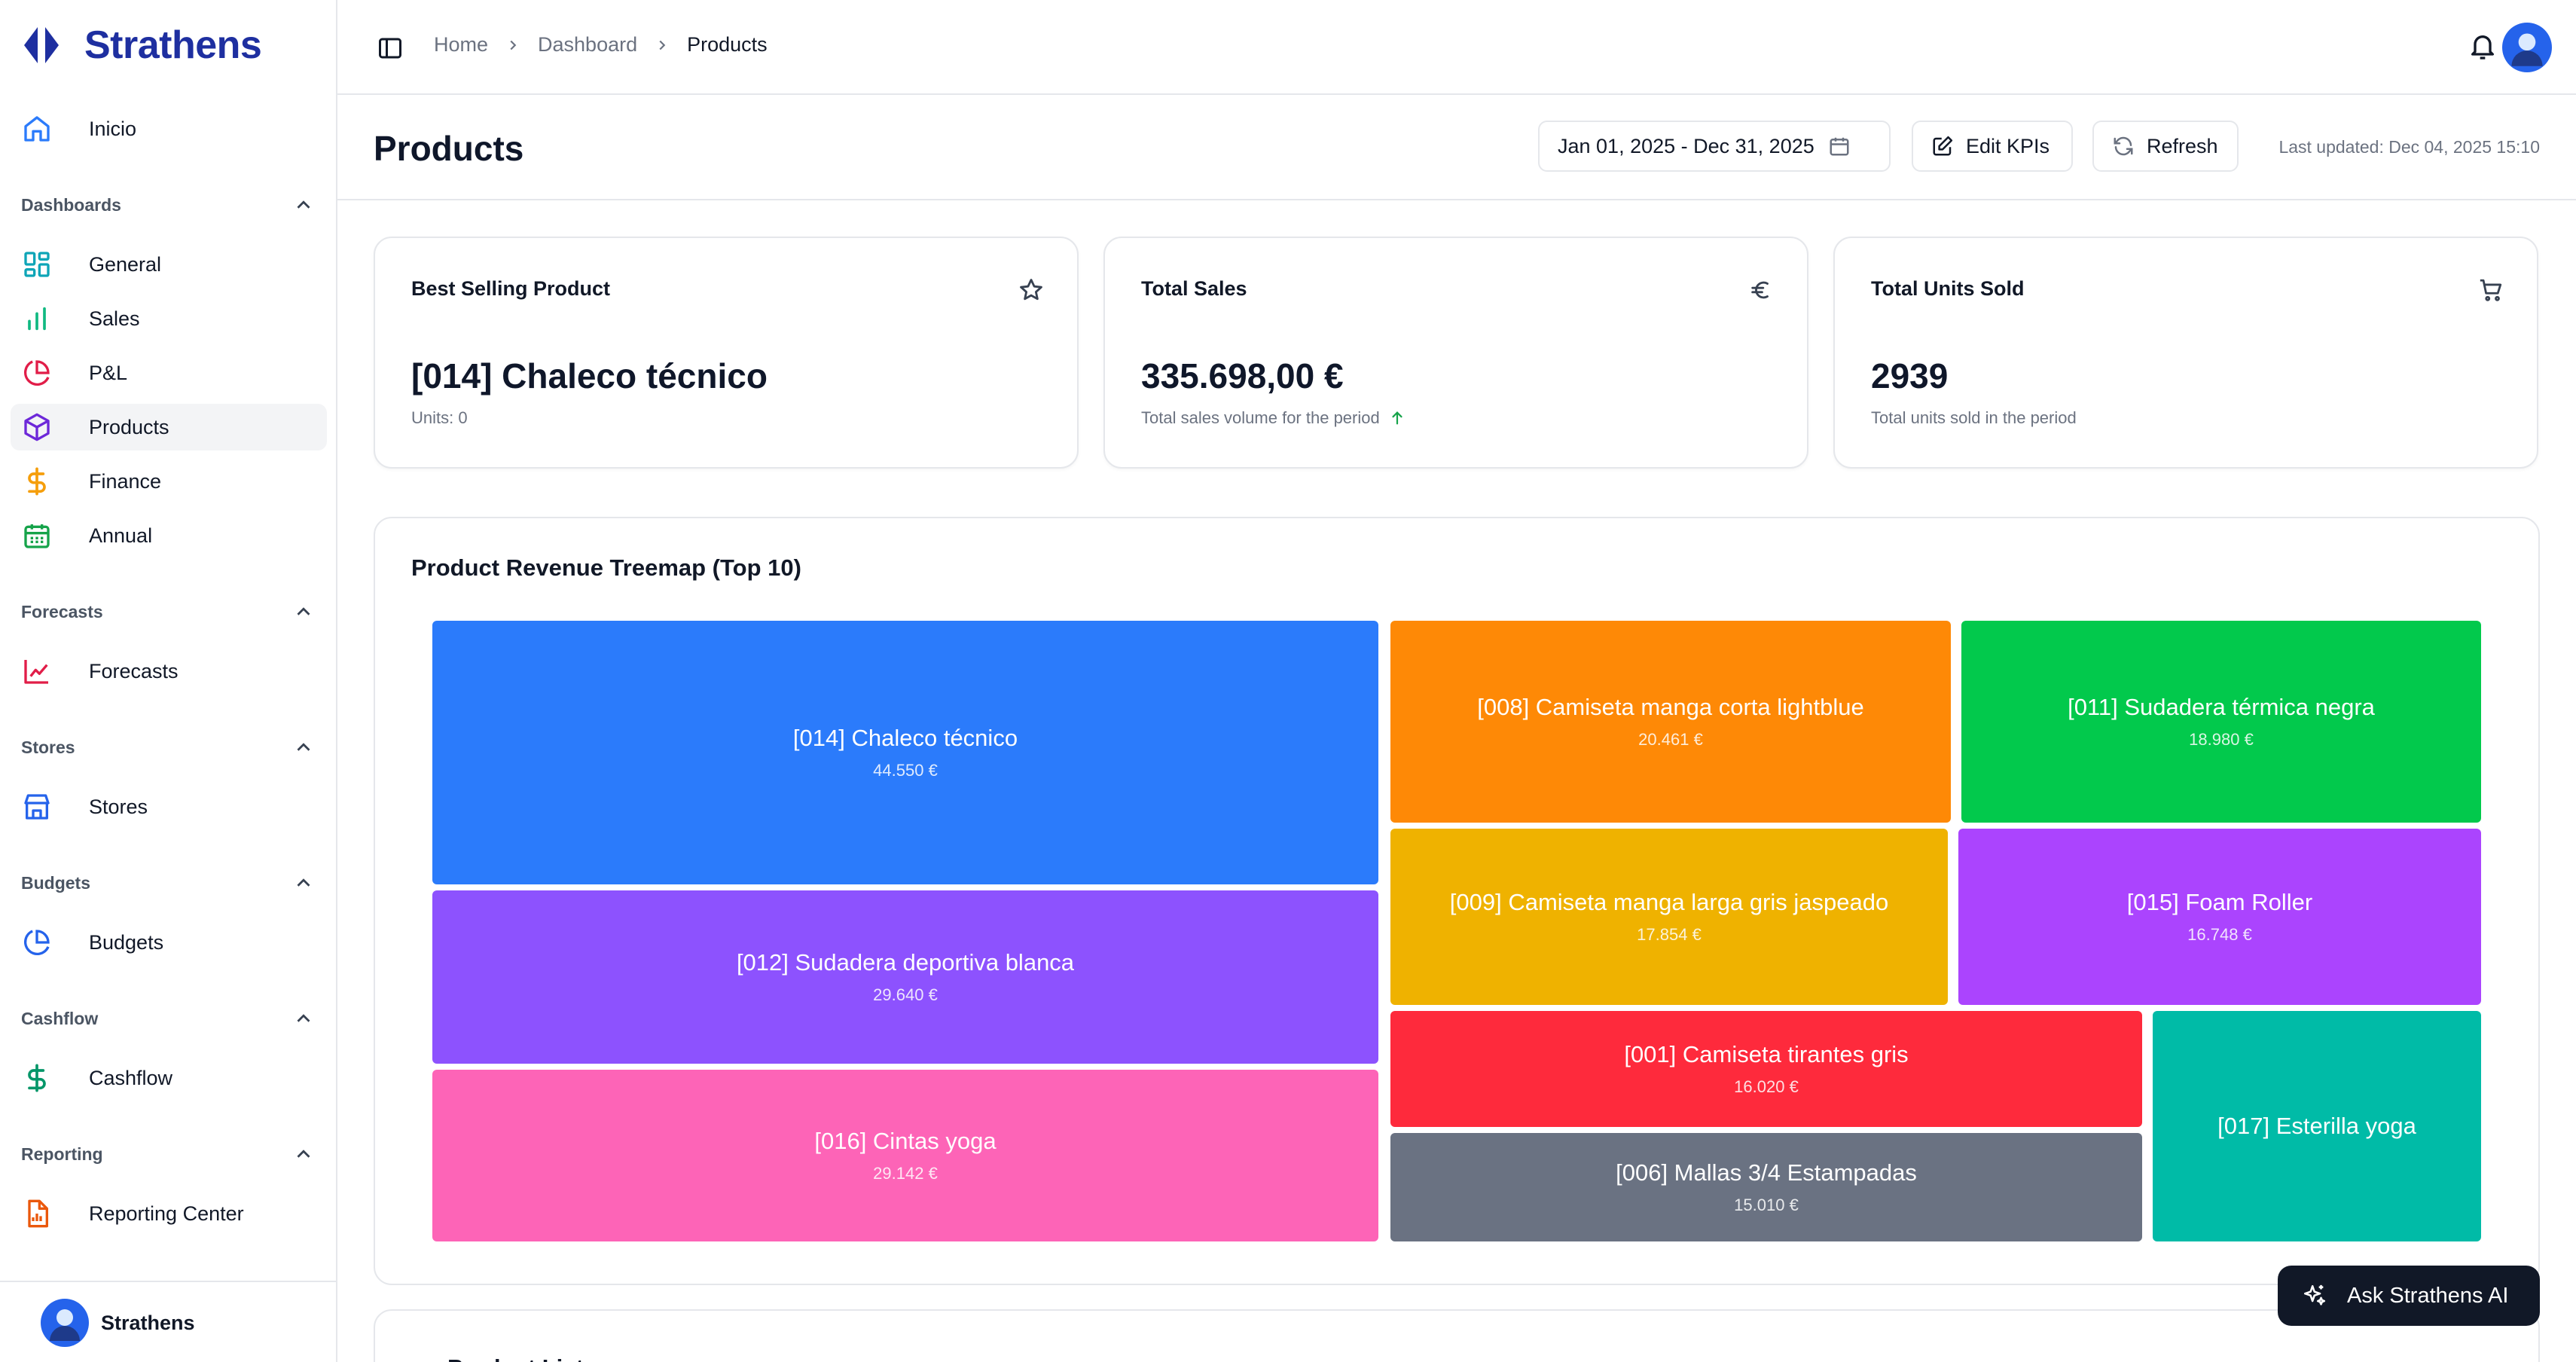  What do you see at coordinates (37, 1214) in the screenshot?
I see `report-icon` at bounding box center [37, 1214].